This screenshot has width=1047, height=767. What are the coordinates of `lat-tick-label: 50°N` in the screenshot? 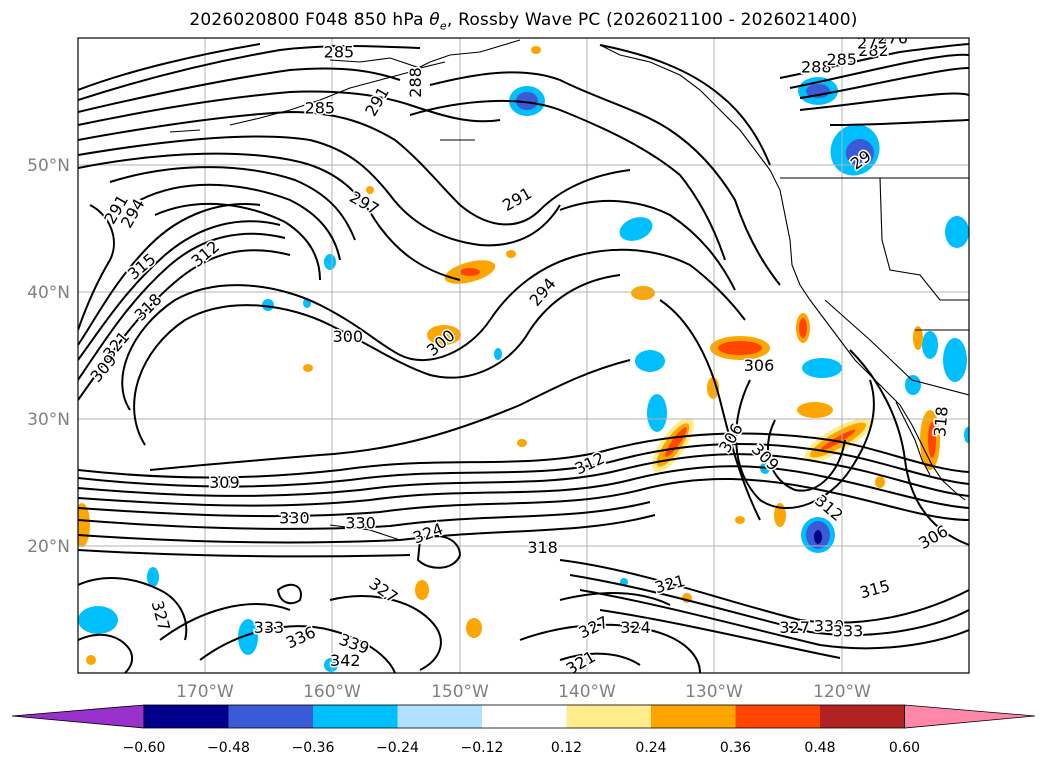 It's located at (48, 166).